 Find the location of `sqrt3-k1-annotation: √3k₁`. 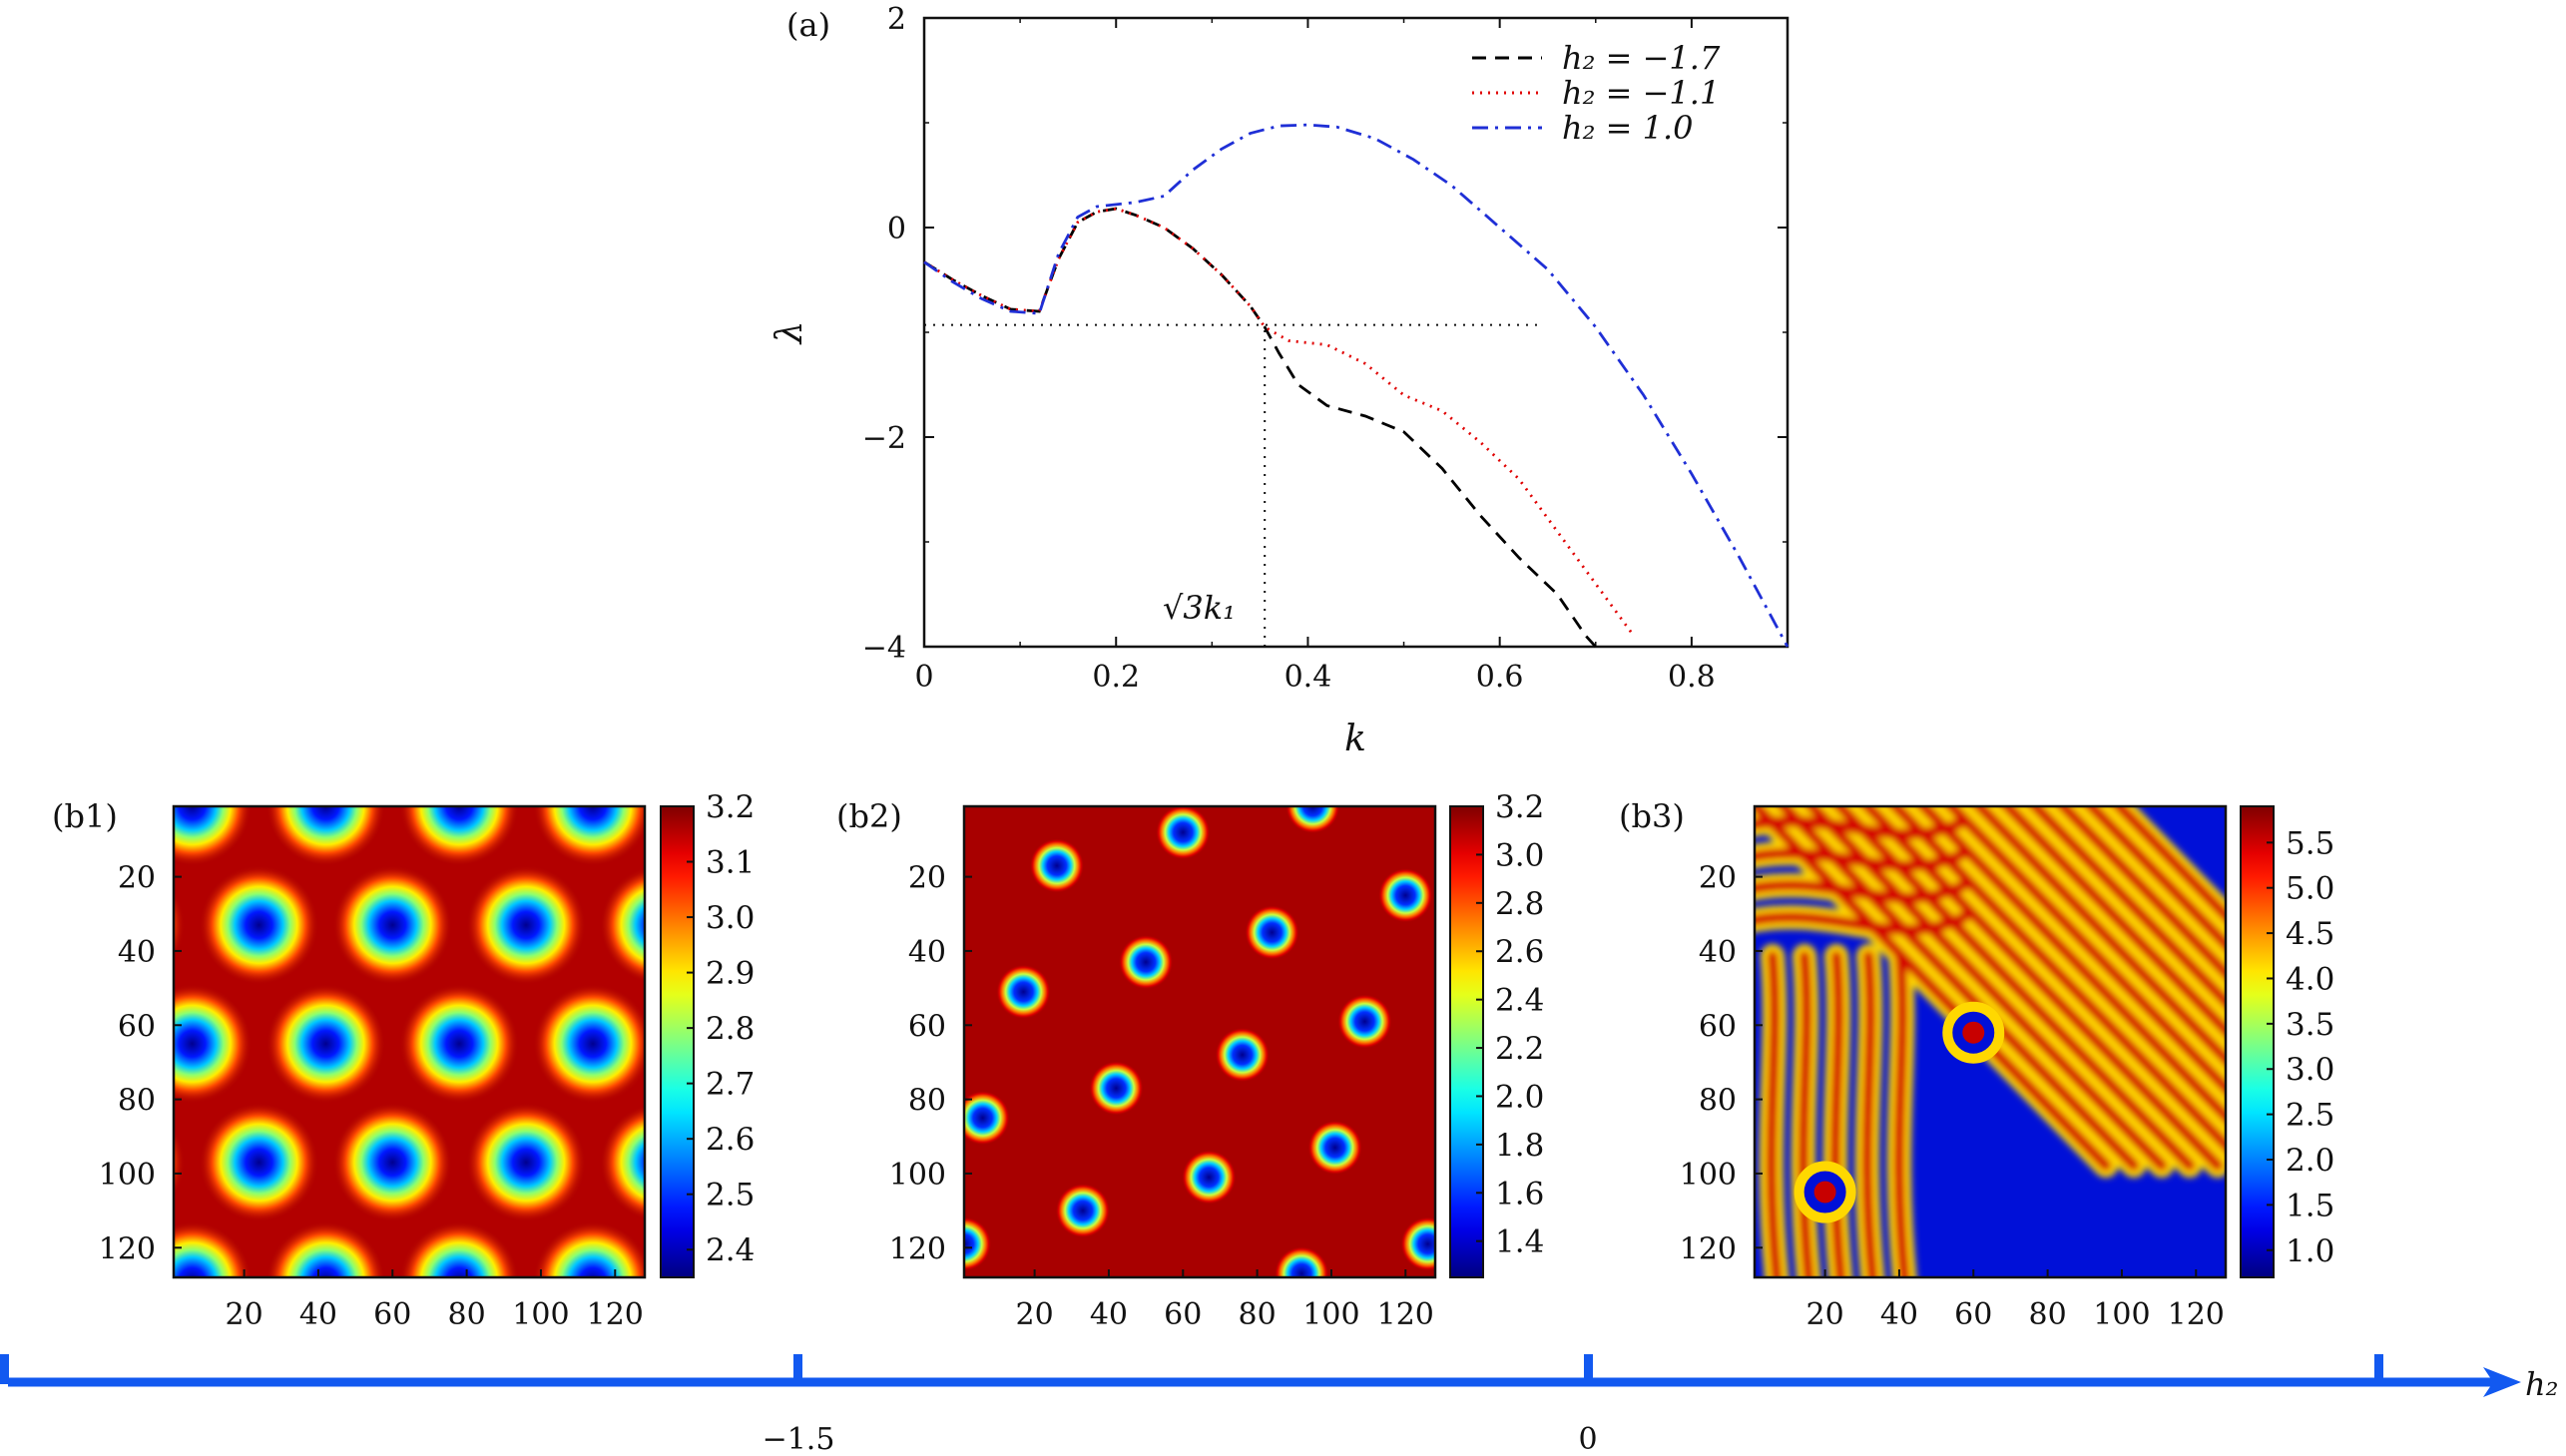

sqrt3-k1-annotation: √3k₁ is located at coordinates (1199, 608).